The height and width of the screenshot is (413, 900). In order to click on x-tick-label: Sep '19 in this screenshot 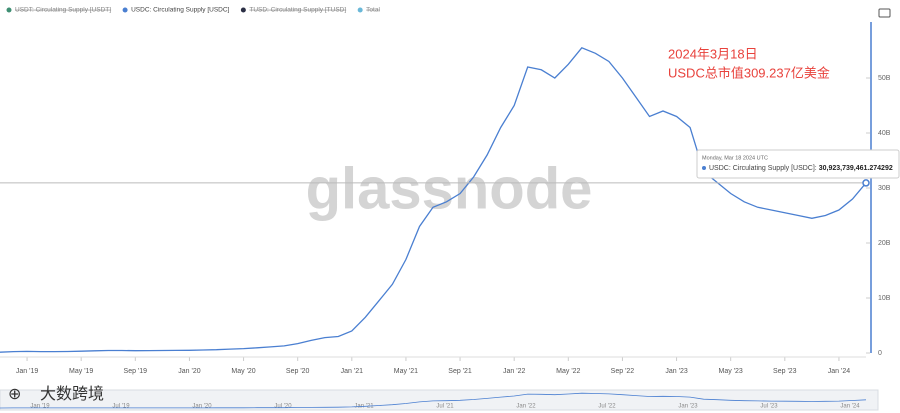, I will do `click(136, 371)`.